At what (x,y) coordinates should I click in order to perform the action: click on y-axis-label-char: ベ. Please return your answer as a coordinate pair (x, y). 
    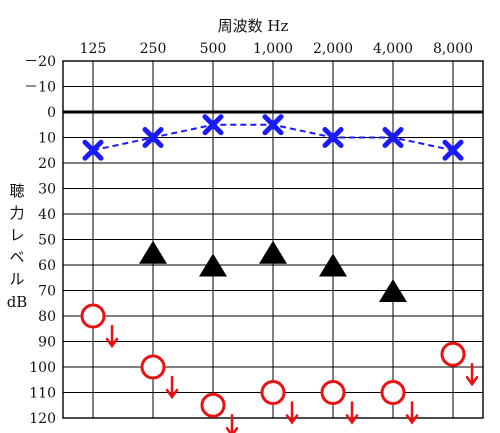
    Looking at the image, I should click on (16, 257).